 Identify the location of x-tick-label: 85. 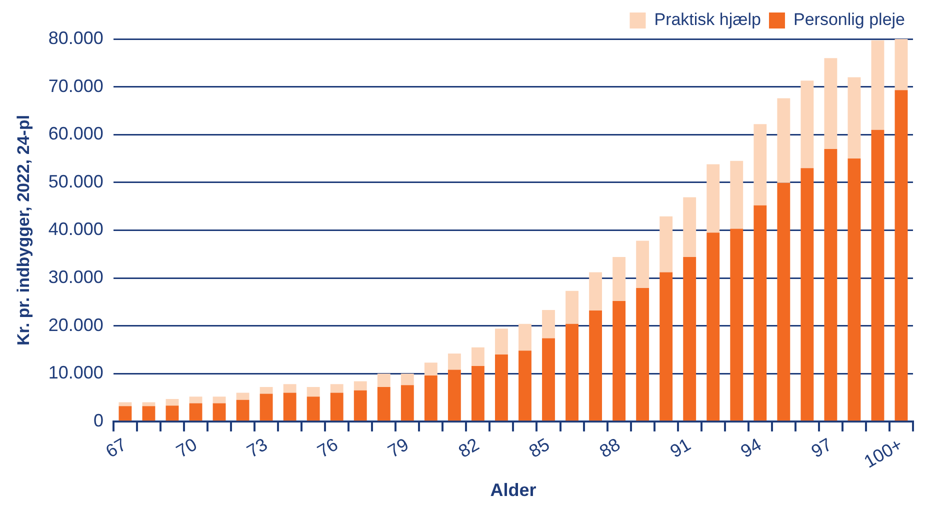
(539, 448).